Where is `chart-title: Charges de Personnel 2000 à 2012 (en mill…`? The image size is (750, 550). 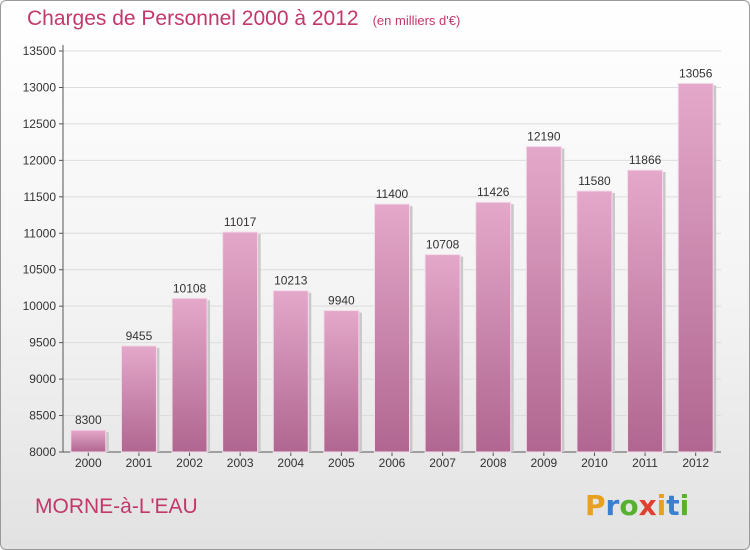
chart-title: Charges de Personnel 2000 à 2012 (en mill… is located at coordinates (243, 19).